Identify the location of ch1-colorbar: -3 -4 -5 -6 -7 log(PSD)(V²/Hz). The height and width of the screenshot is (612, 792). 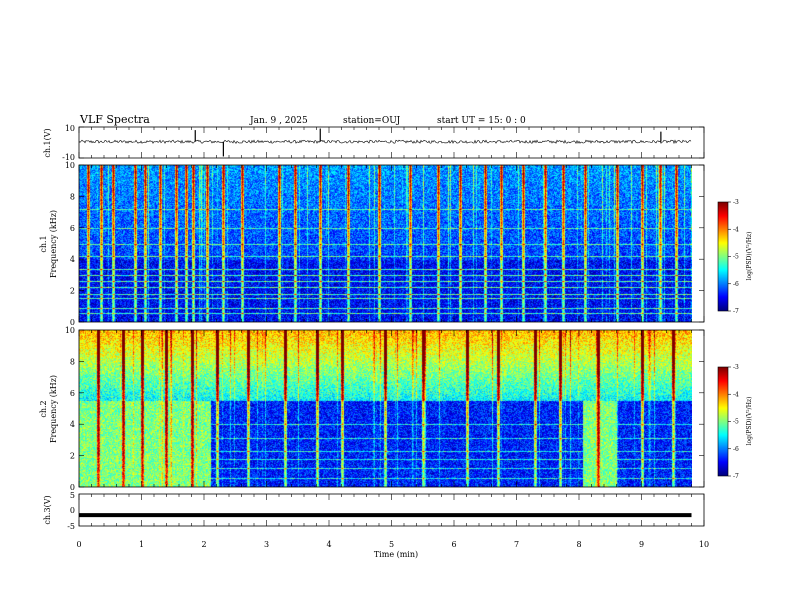
(735, 257).